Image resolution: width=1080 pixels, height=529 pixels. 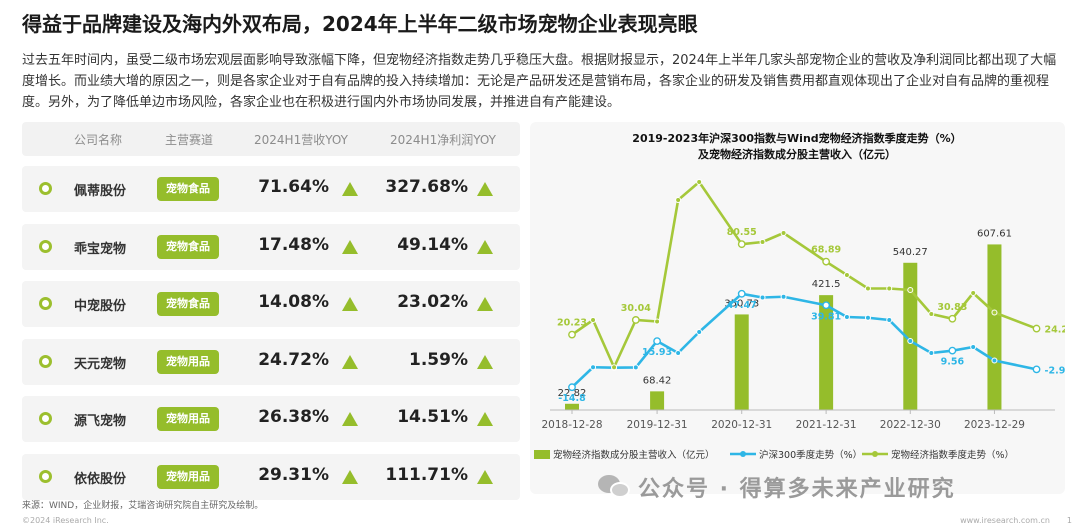 I want to click on bar-label: 22.82, so click(x=572, y=393).